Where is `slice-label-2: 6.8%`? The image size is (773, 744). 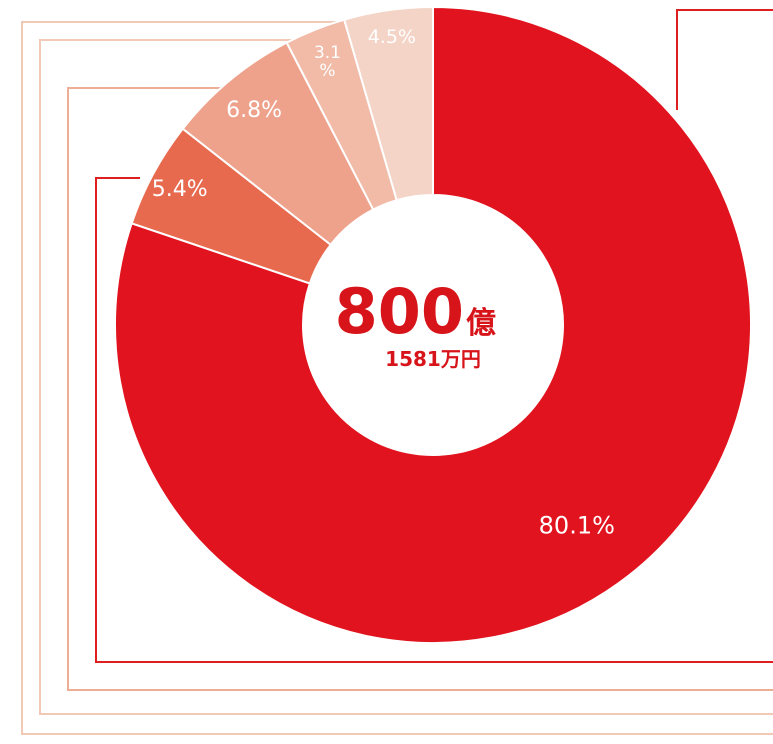 slice-label-2: 6.8% is located at coordinates (254, 110).